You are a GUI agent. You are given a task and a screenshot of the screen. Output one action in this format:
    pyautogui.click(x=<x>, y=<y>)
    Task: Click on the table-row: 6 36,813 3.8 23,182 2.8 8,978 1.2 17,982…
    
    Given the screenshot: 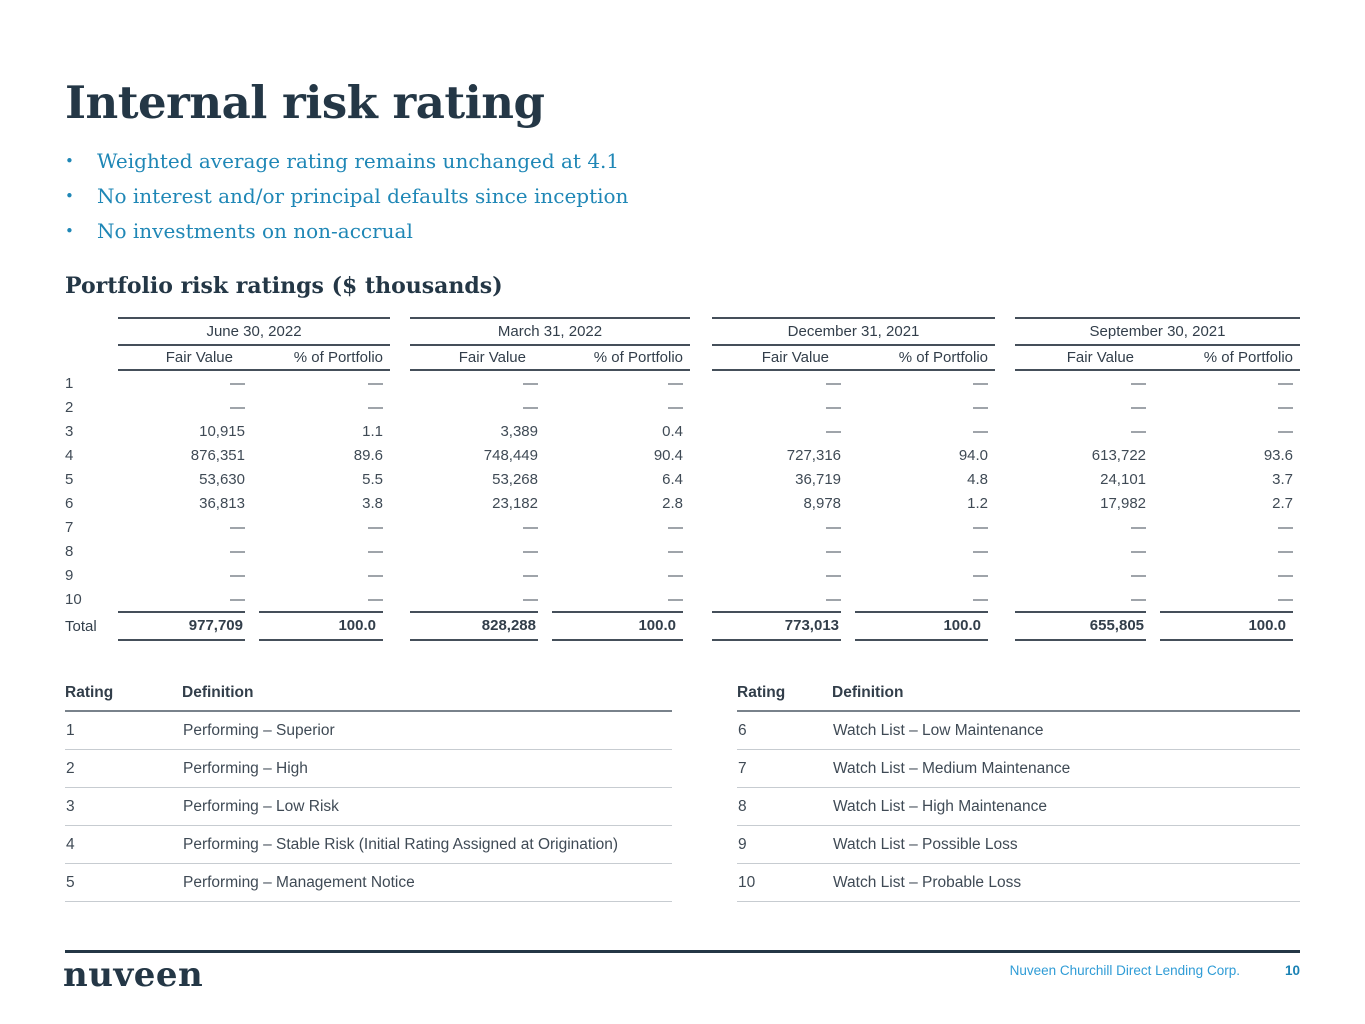 What is the action you would take?
    pyautogui.click(x=682, y=503)
    